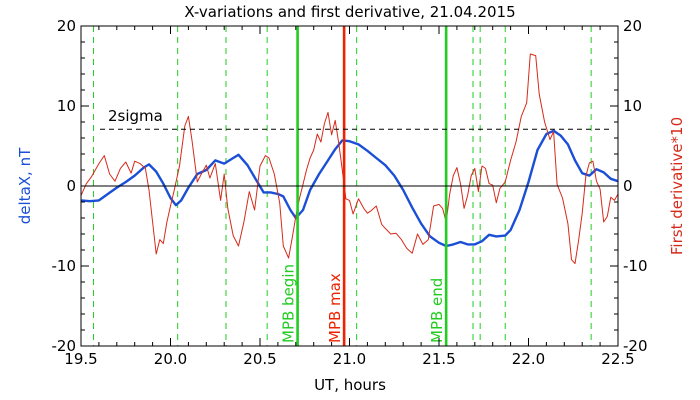 Image resolution: width=700 pixels, height=400 pixels. What do you see at coordinates (350, 385) in the screenshot?
I see `x-axis-label: UT, hours` at bounding box center [350, 385].